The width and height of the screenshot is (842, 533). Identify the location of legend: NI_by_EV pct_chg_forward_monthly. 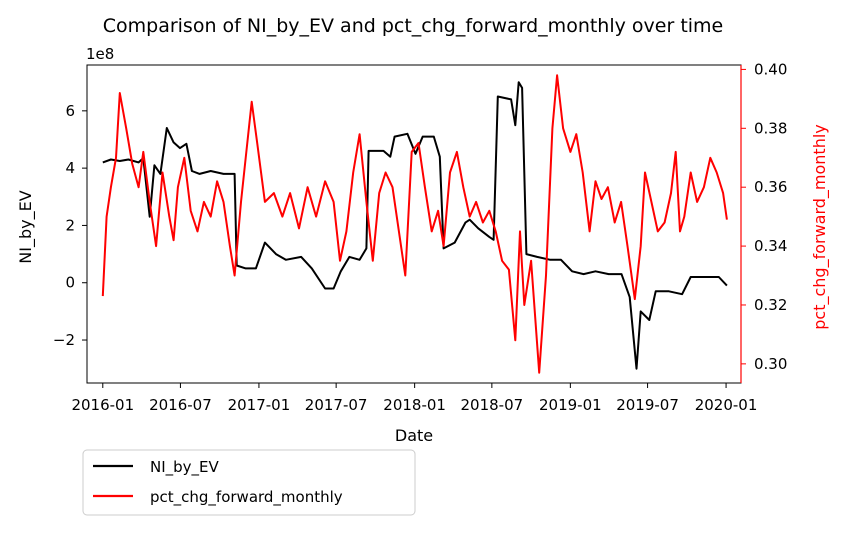
(249, 482).